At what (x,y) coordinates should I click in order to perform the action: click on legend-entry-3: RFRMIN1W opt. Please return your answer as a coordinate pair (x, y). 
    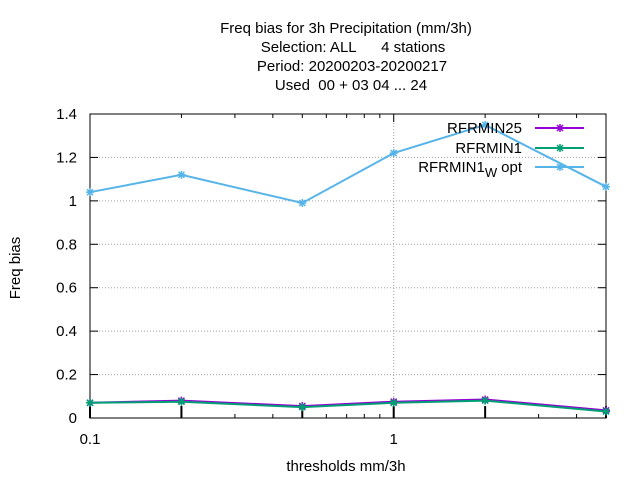
    Looking at the image, I should click on (501, 169).